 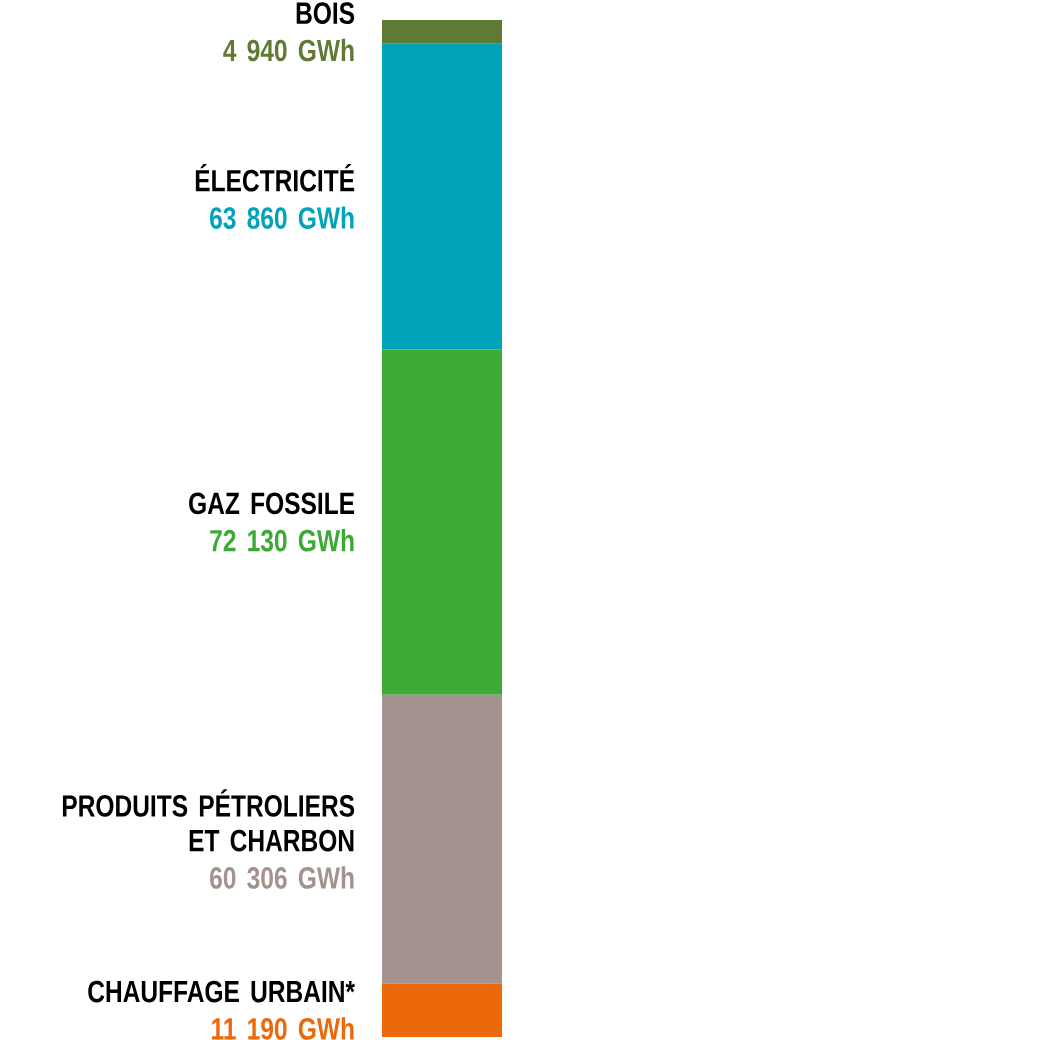 I want to click on category-label: ÉLECTRICITÉ, so click(x=275, y=178).